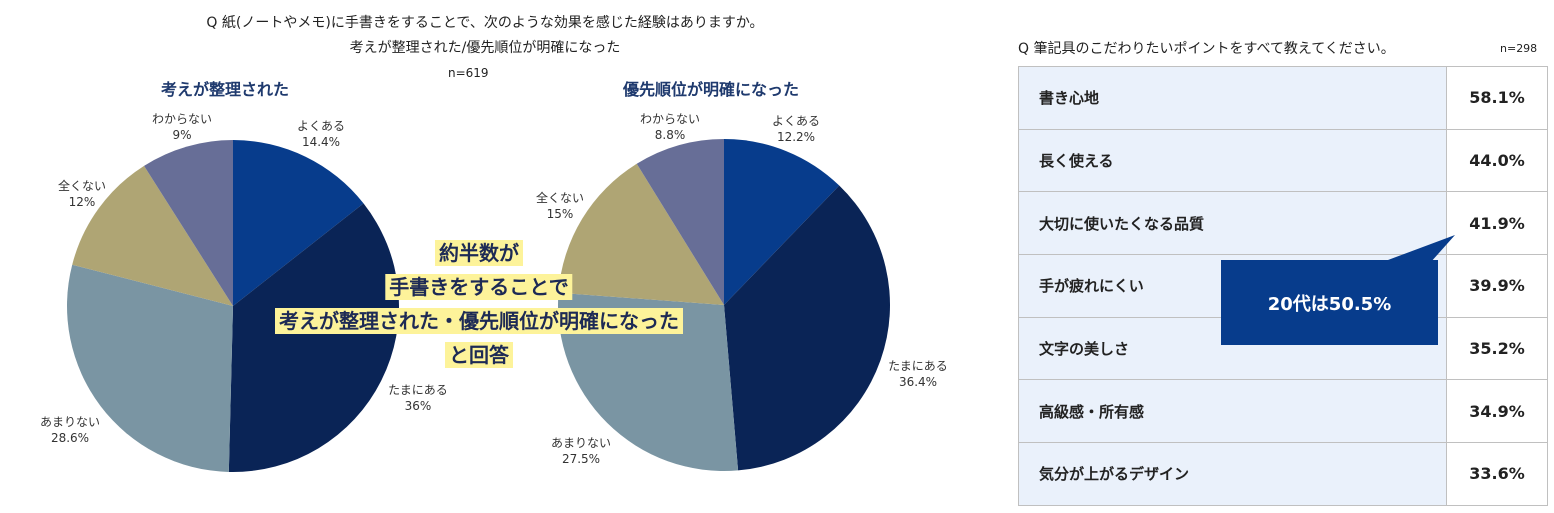 The height and width of the screenshot is (513, 1554). Describe the element at coordinates (1497, 411) in the screenshot. I see `table-item-value: 34.9%` at that location.